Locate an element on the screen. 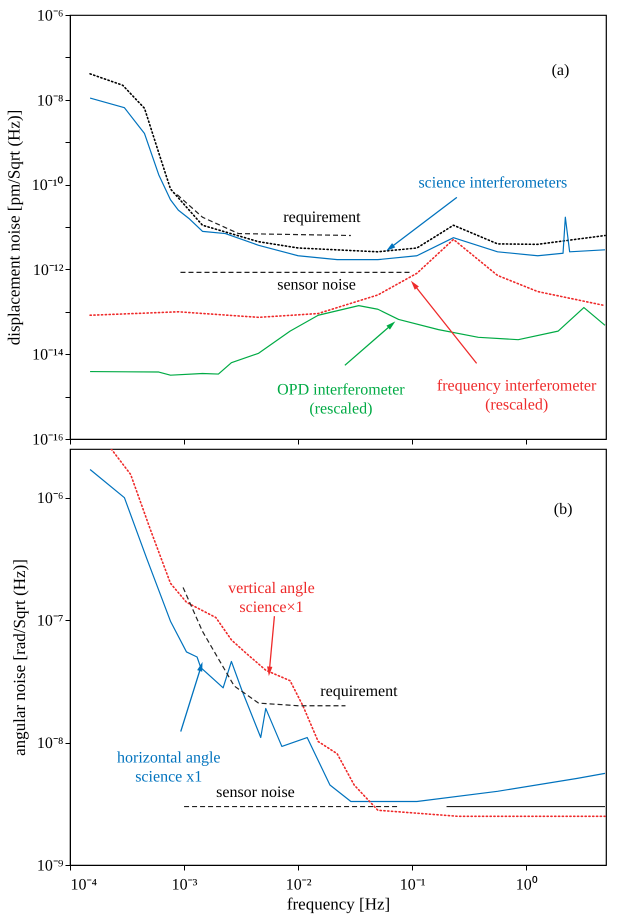  x-tick-label: 10⁻² is located at coordinates (299, 885).